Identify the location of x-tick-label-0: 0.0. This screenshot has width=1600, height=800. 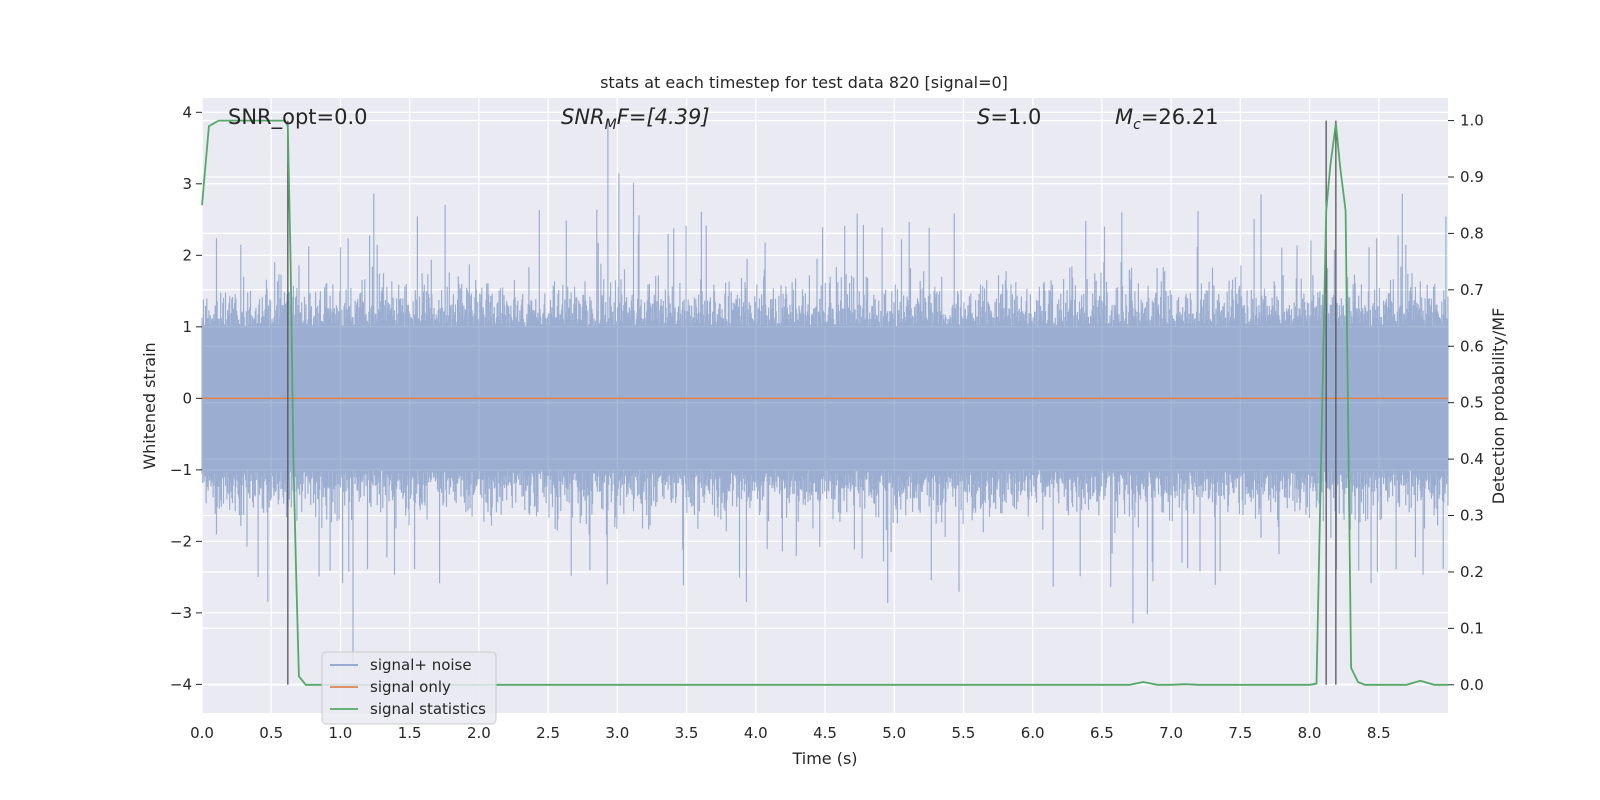
(202, 733).